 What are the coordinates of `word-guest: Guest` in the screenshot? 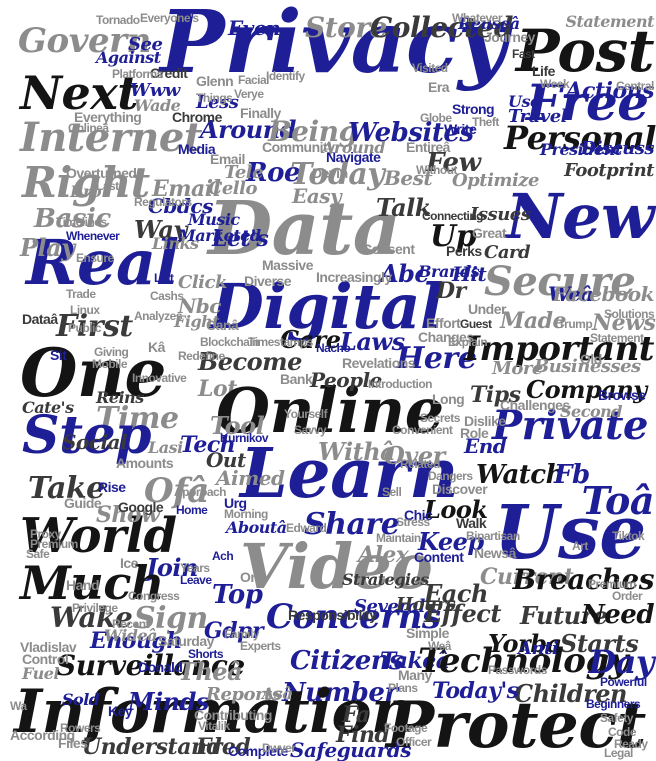 It's located at (476, 324).